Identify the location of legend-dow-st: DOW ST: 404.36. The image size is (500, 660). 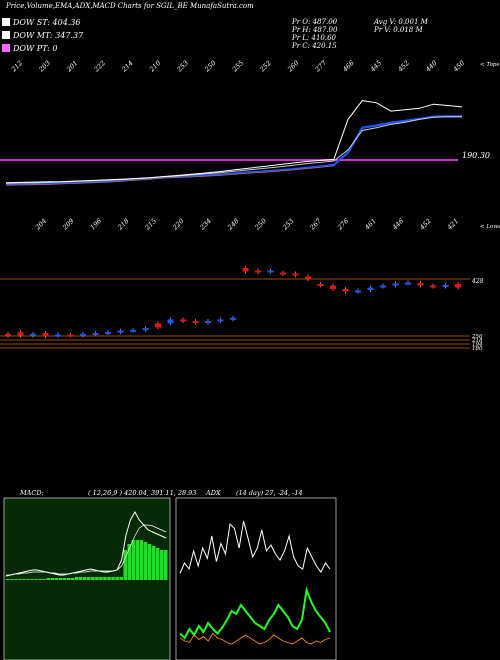
(41, 22).